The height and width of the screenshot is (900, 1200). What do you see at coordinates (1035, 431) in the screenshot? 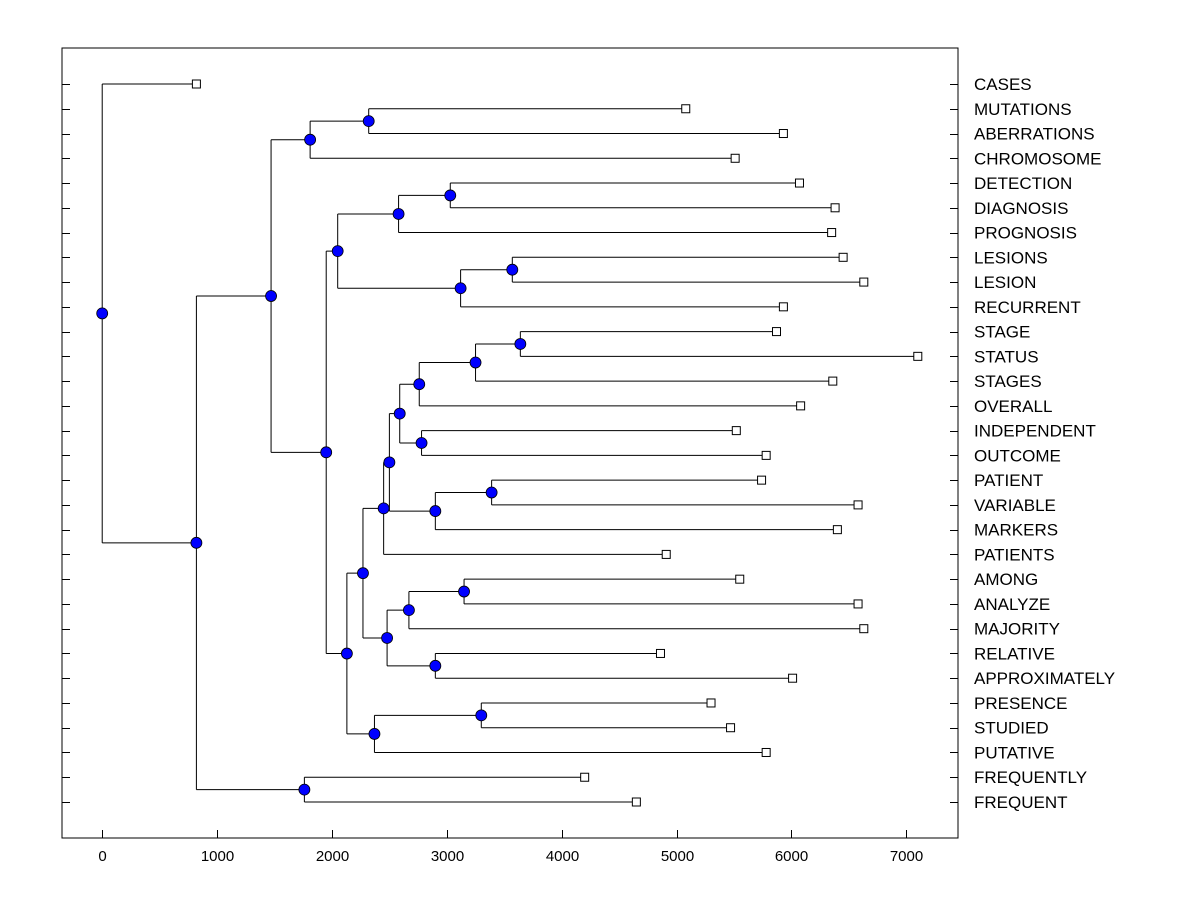
I see `leaf-label: INDEPENDENT` at bounding box center [1035, 431].